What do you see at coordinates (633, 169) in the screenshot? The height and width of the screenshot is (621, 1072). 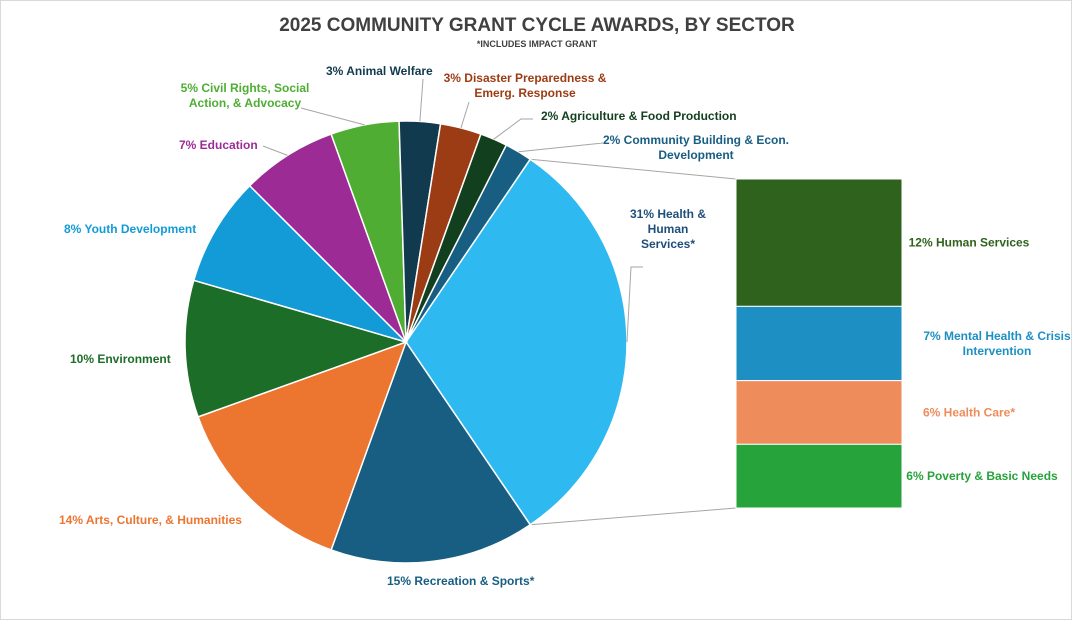 I see `connector-line-top` at bounding box center [633, 169].